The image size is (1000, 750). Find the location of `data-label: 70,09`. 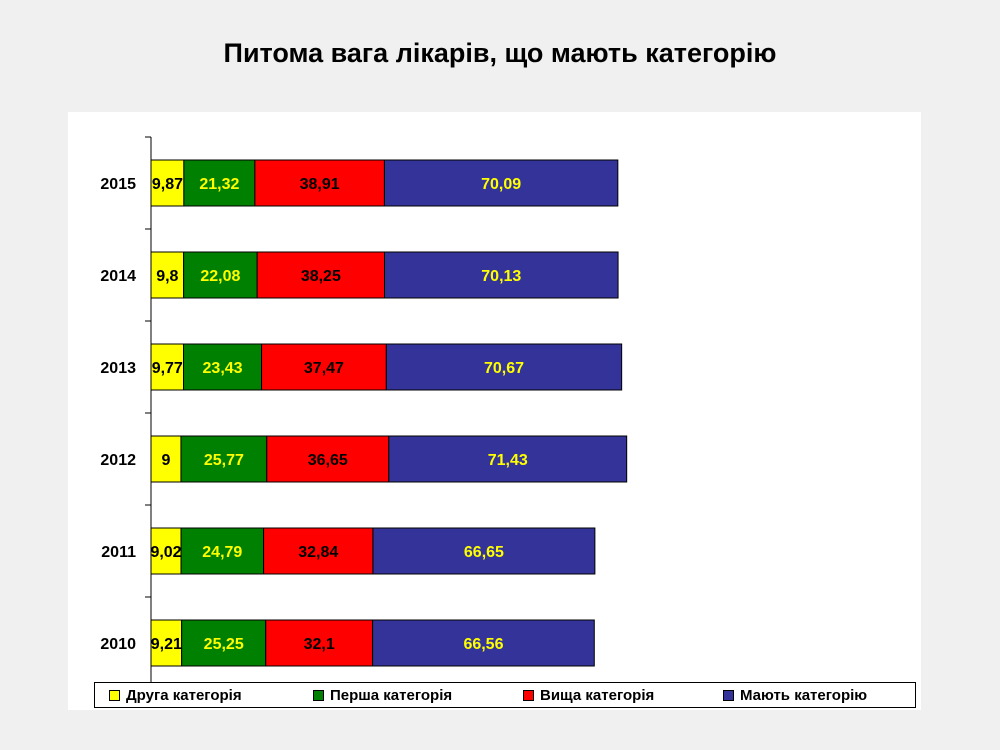

data-label: 70,09 is located at coordinates (501, 184).